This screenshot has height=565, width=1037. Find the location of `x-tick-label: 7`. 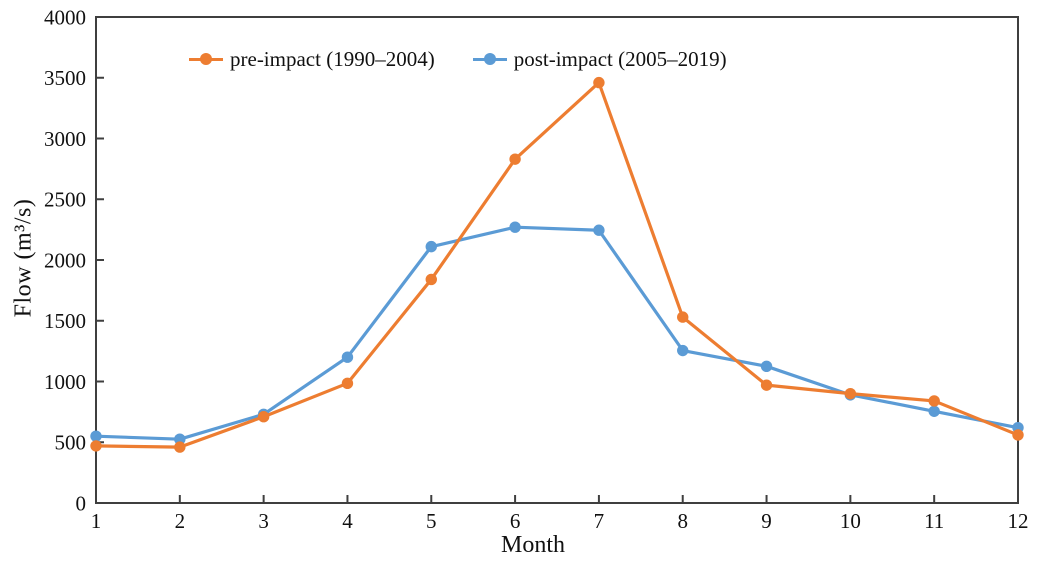

x-tick-label: 7 is located at coordinates (599, 521).